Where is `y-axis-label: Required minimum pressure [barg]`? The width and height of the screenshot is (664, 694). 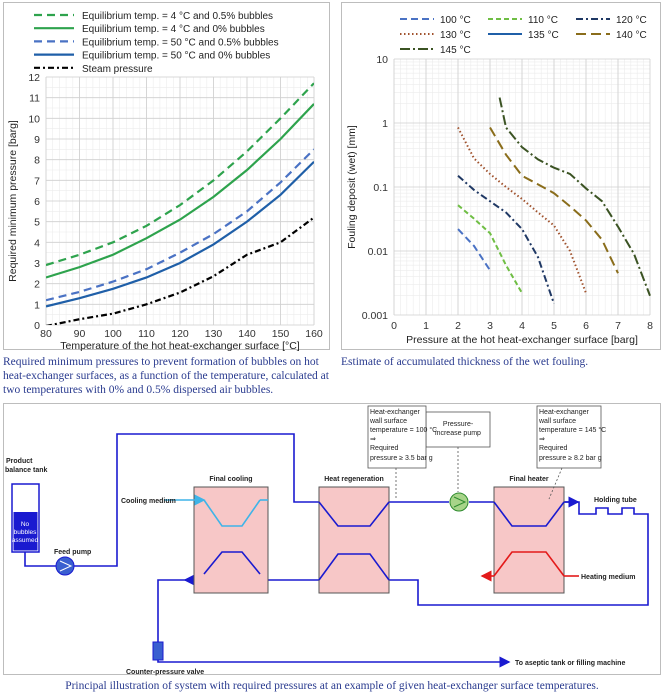 y-axis-label: Required minimum pressure [barg] is located at coordinates (13, 201).